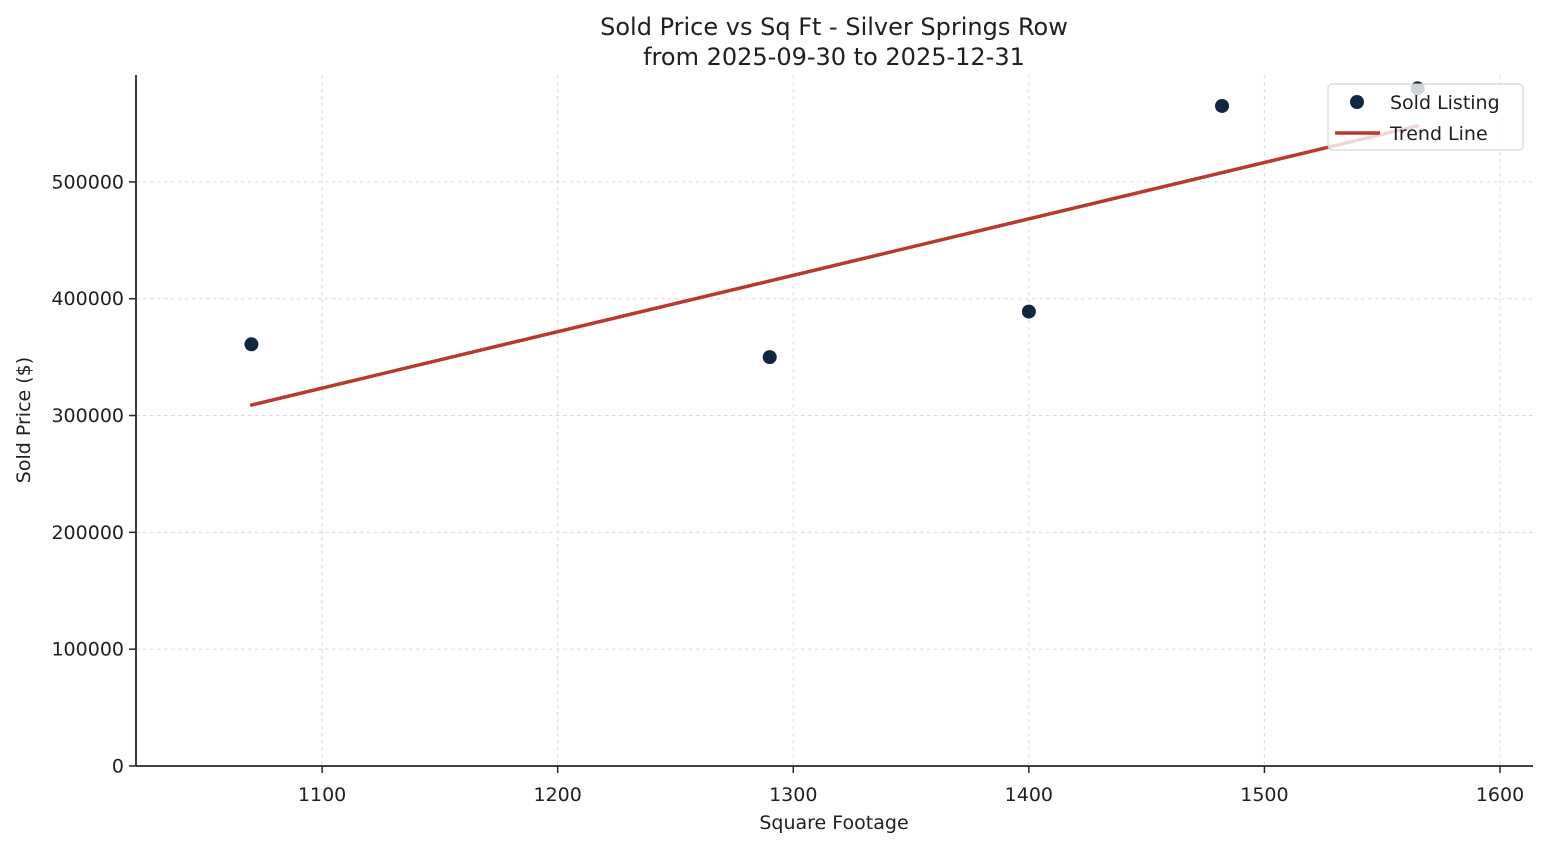 The width and height of the screenshot is (1547, 845). What do you see at coordinates (1029, 795) in the screenshot?
I see `x-tick-label: 1400` at bounding box center [1029, 795].